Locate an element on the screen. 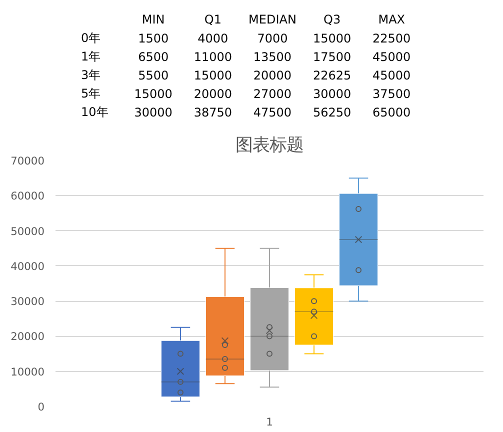  y-tick-label: 60000 is located at coordinates (27, 196).